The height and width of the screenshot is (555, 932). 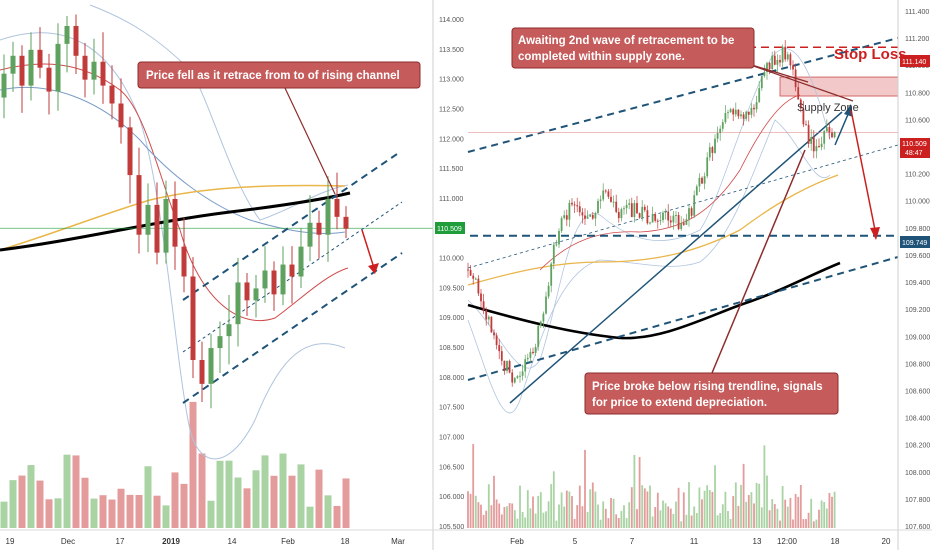 I want to click on right-ma100-line, so click(x=653, y=230).